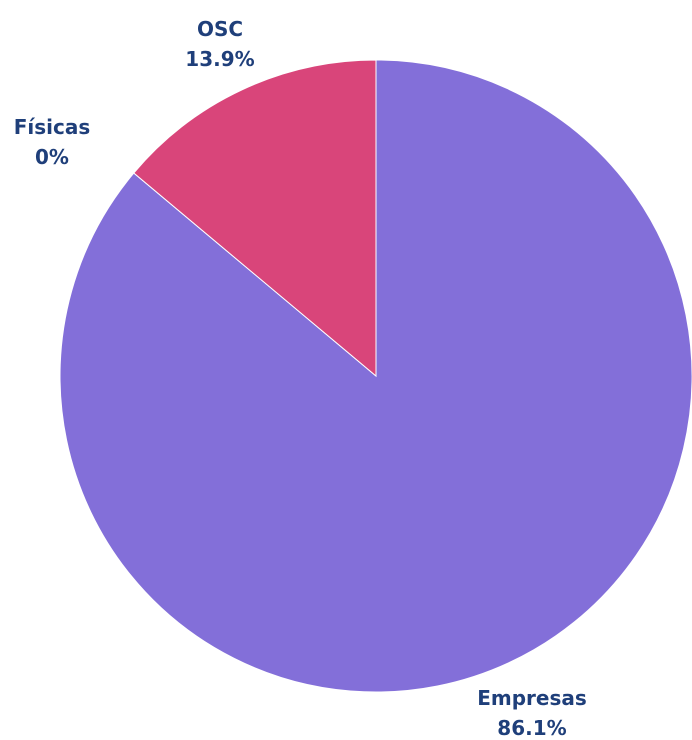  Describe the element at coordinates (52, 157) in the screenshot. I see `slice-percent-f-sicas: 0%` at that location.